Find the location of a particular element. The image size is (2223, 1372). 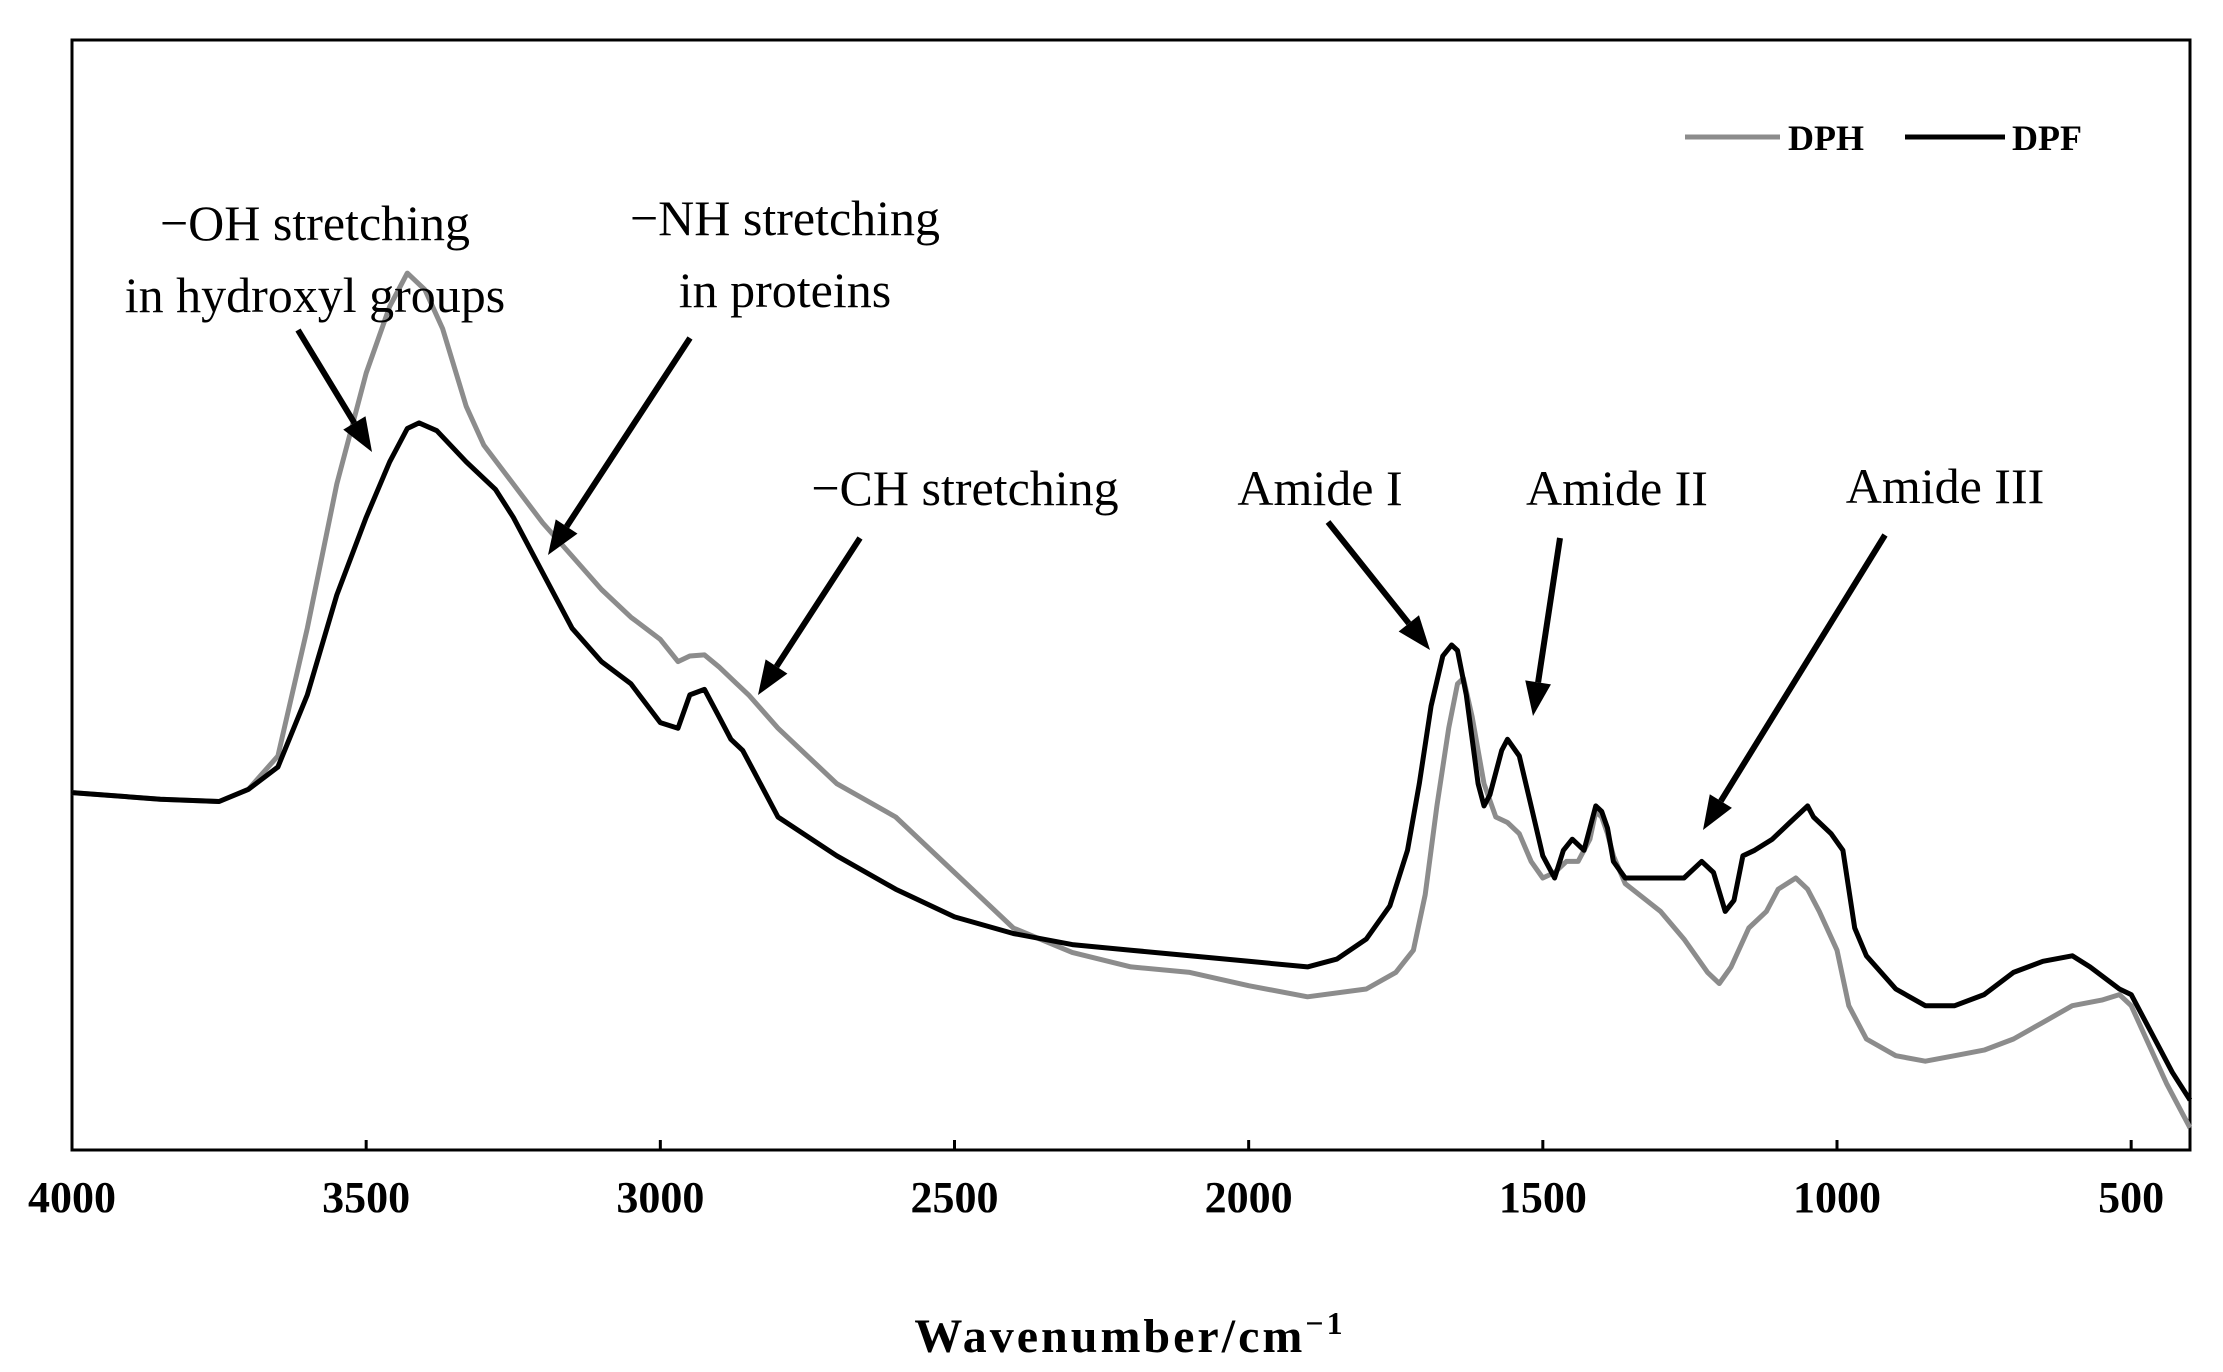

arrow-amide-2-shaft is located at coordinates (1549, 610).